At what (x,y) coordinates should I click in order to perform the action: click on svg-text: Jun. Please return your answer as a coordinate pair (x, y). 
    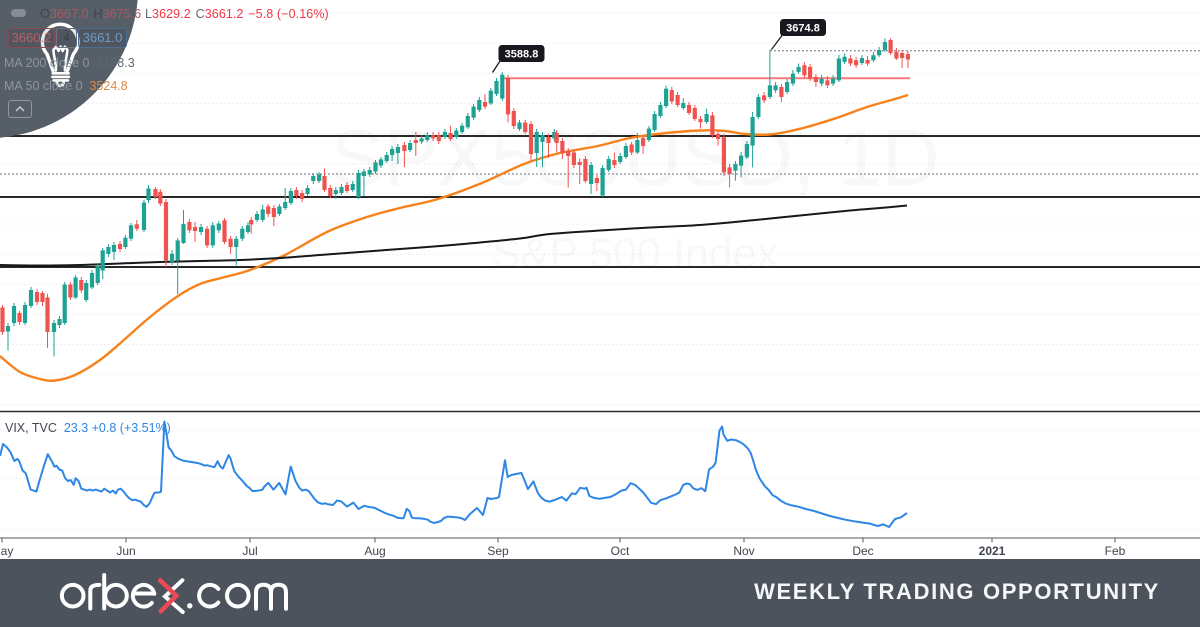
    Looking at the image, I should click on (125, 551).